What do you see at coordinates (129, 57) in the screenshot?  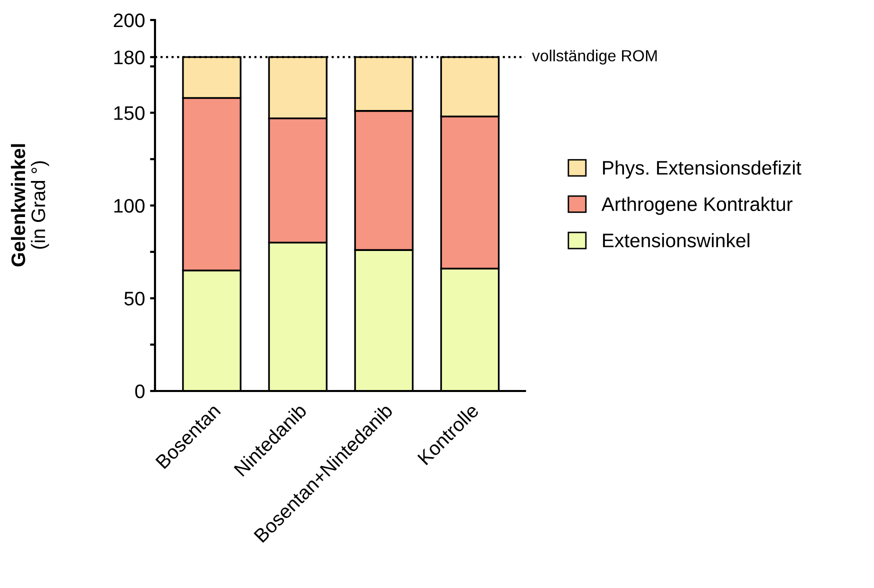 I see `y-tick-label: 180` at bounding box center [129, 57].